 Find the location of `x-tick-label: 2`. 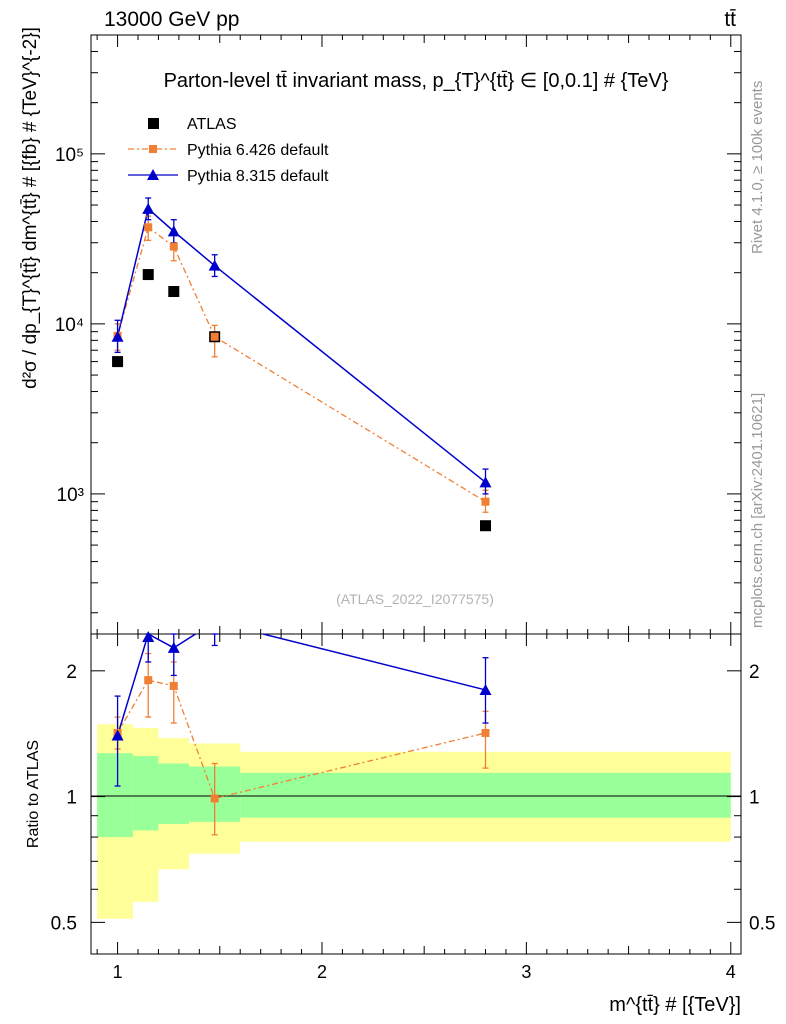

x-tick-label: 2 is located at coordinates (322, 972).